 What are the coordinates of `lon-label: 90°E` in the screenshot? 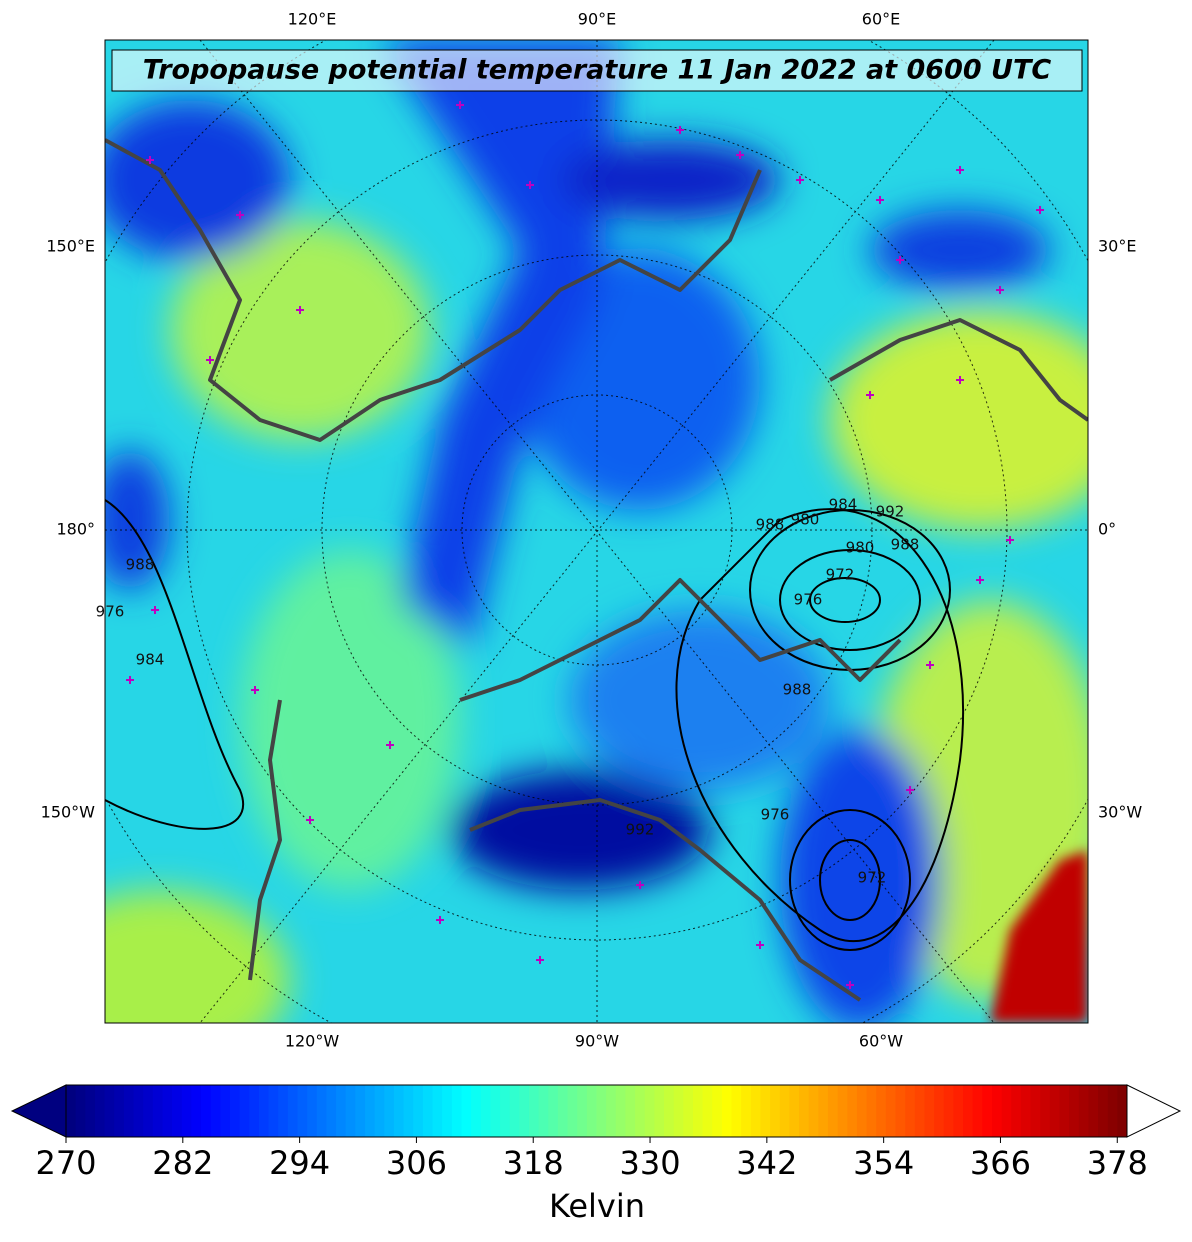 It's located at (597, 19).